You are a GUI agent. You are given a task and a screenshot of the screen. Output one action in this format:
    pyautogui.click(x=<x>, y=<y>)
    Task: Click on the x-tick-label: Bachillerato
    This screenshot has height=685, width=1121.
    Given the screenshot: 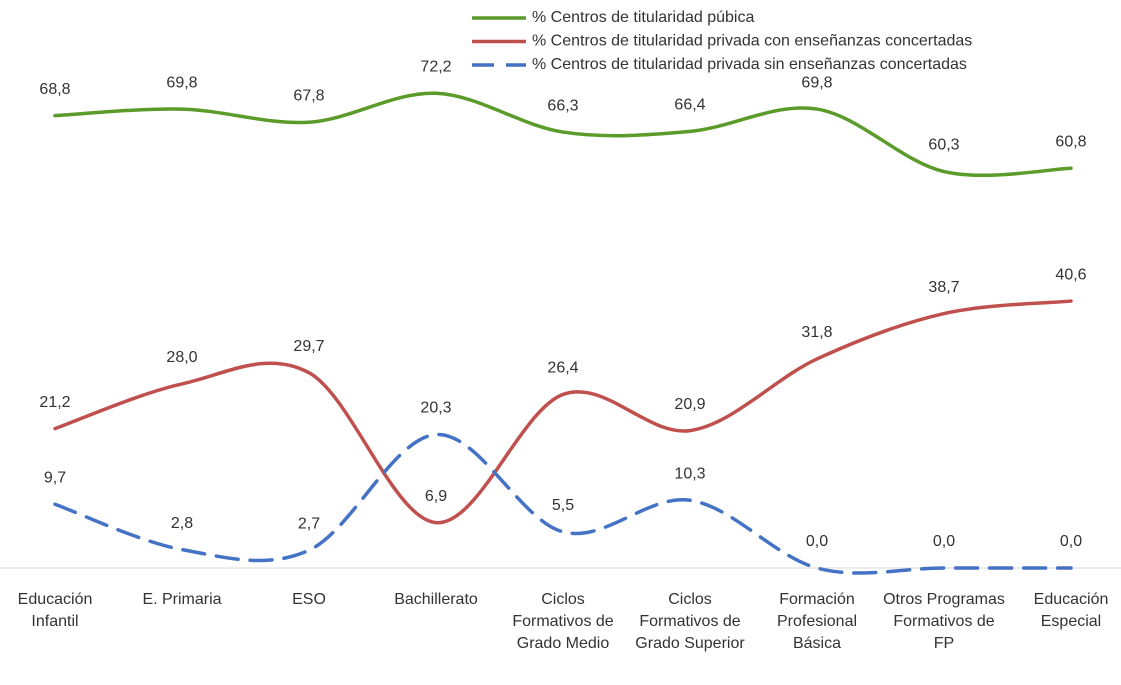 What is the action you would take?
    pyautogui.click(x=436, y=599)
    